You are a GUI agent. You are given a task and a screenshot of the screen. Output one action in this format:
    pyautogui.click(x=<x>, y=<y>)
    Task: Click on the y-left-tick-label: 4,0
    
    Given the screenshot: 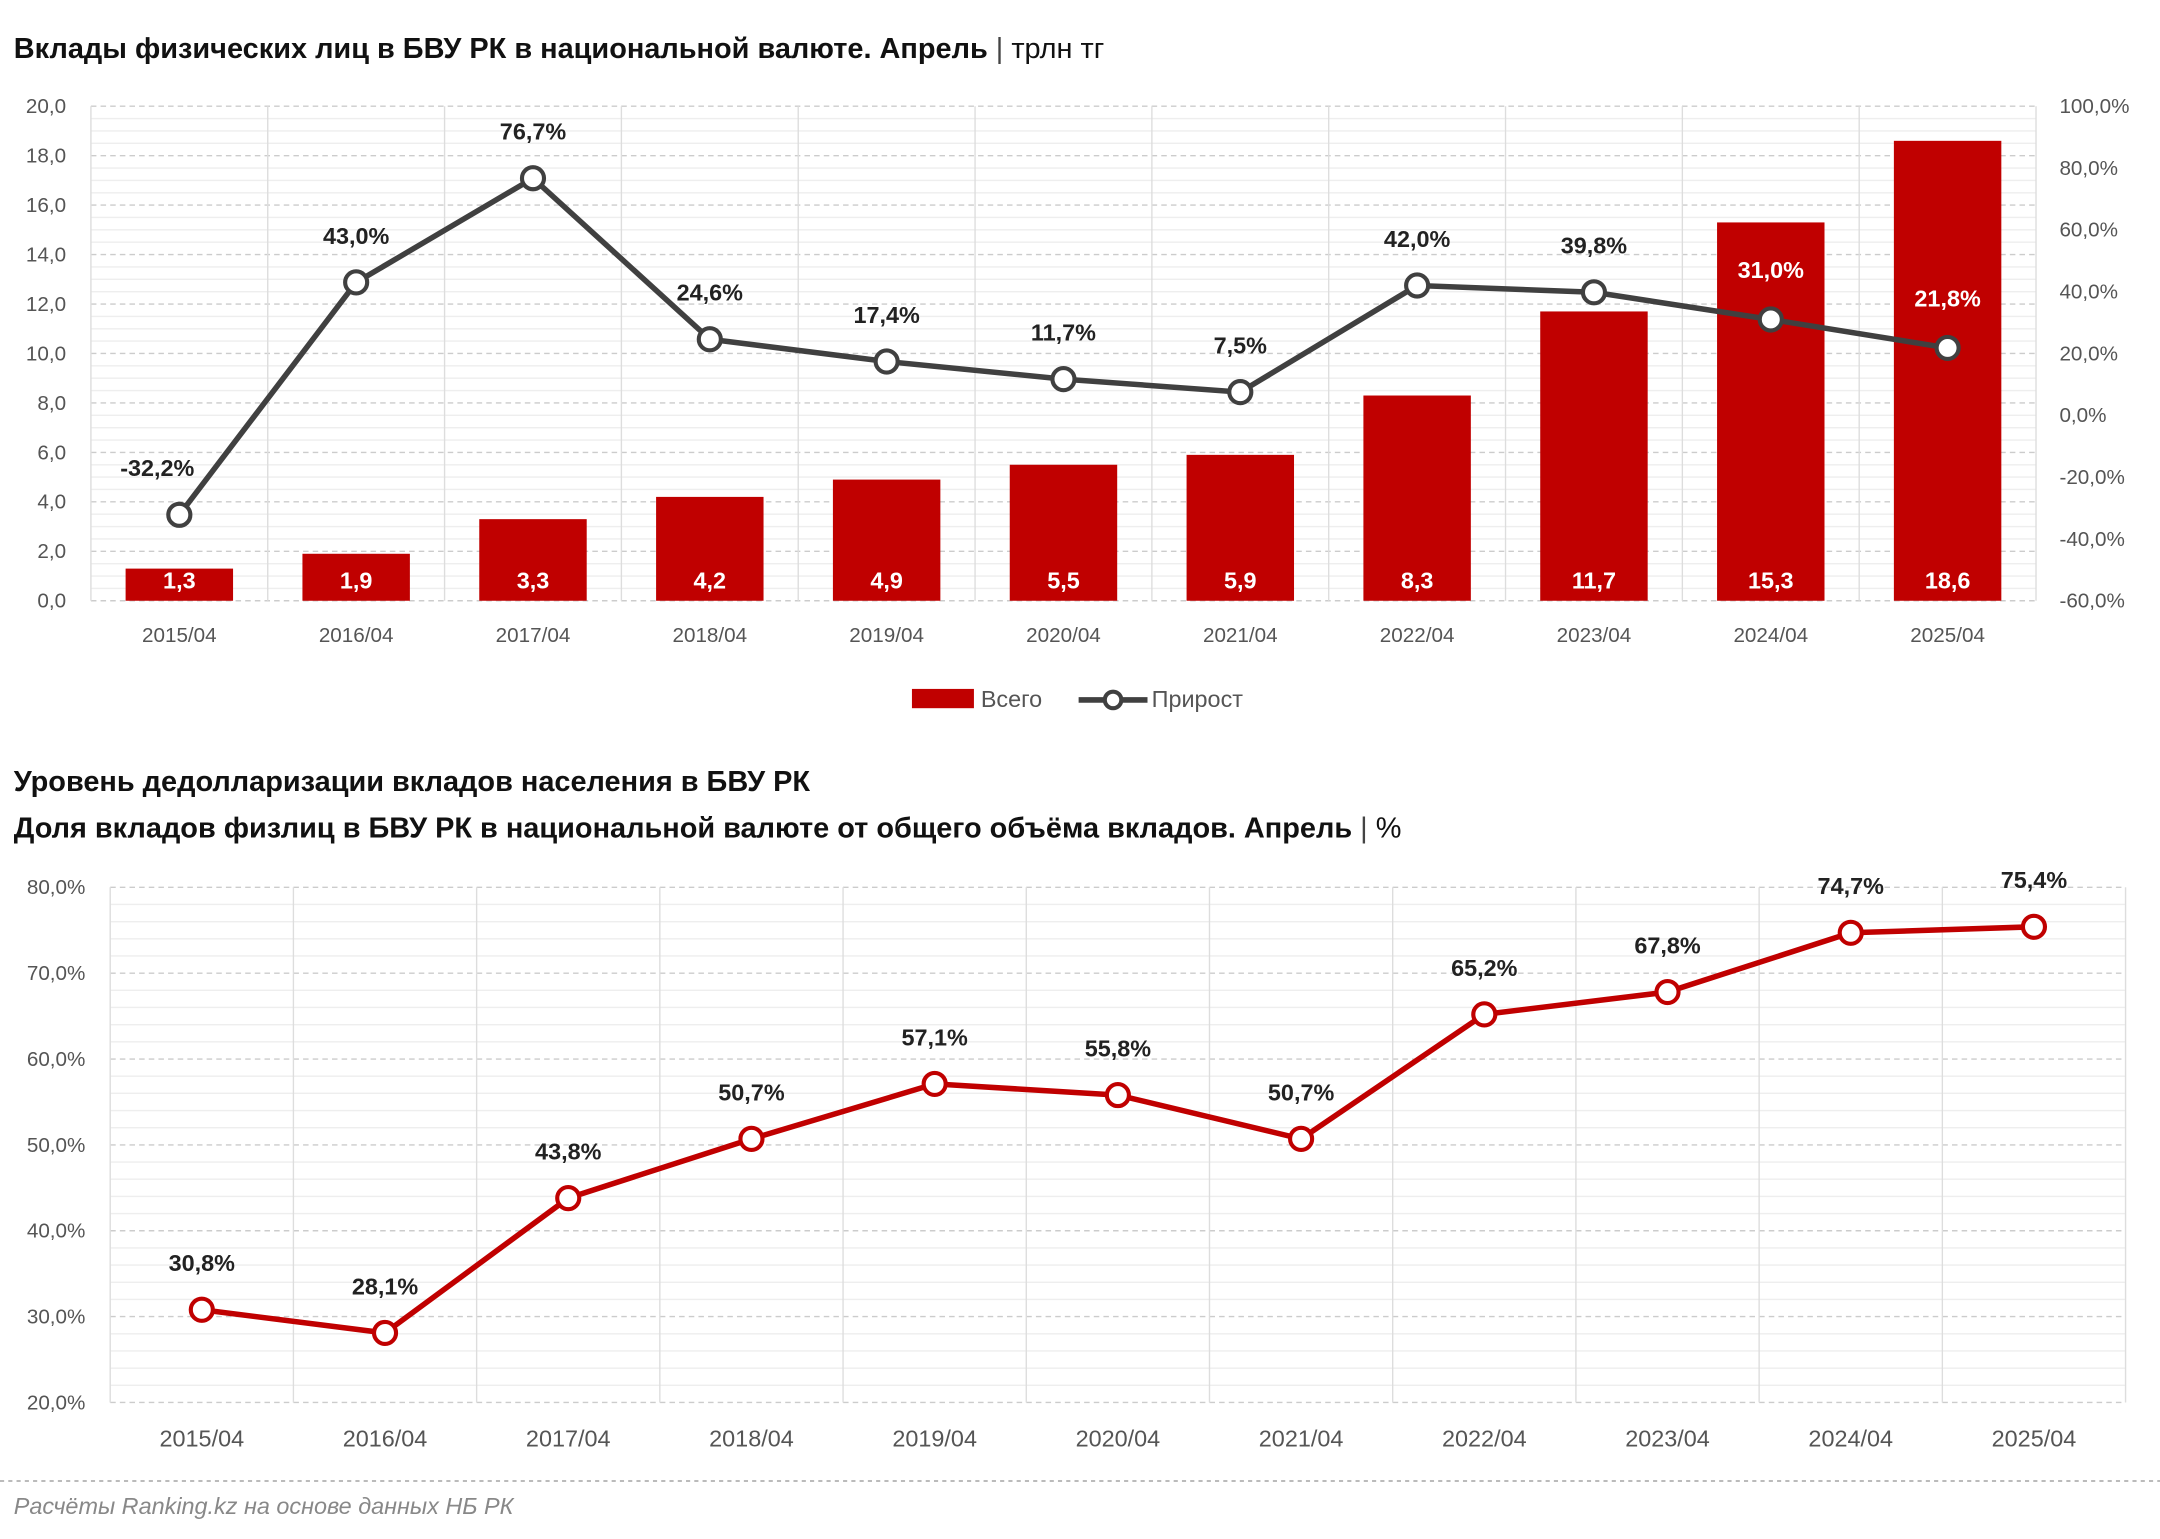 What is the action you would take?
    pyautogui.click(x=51, y=502)
    